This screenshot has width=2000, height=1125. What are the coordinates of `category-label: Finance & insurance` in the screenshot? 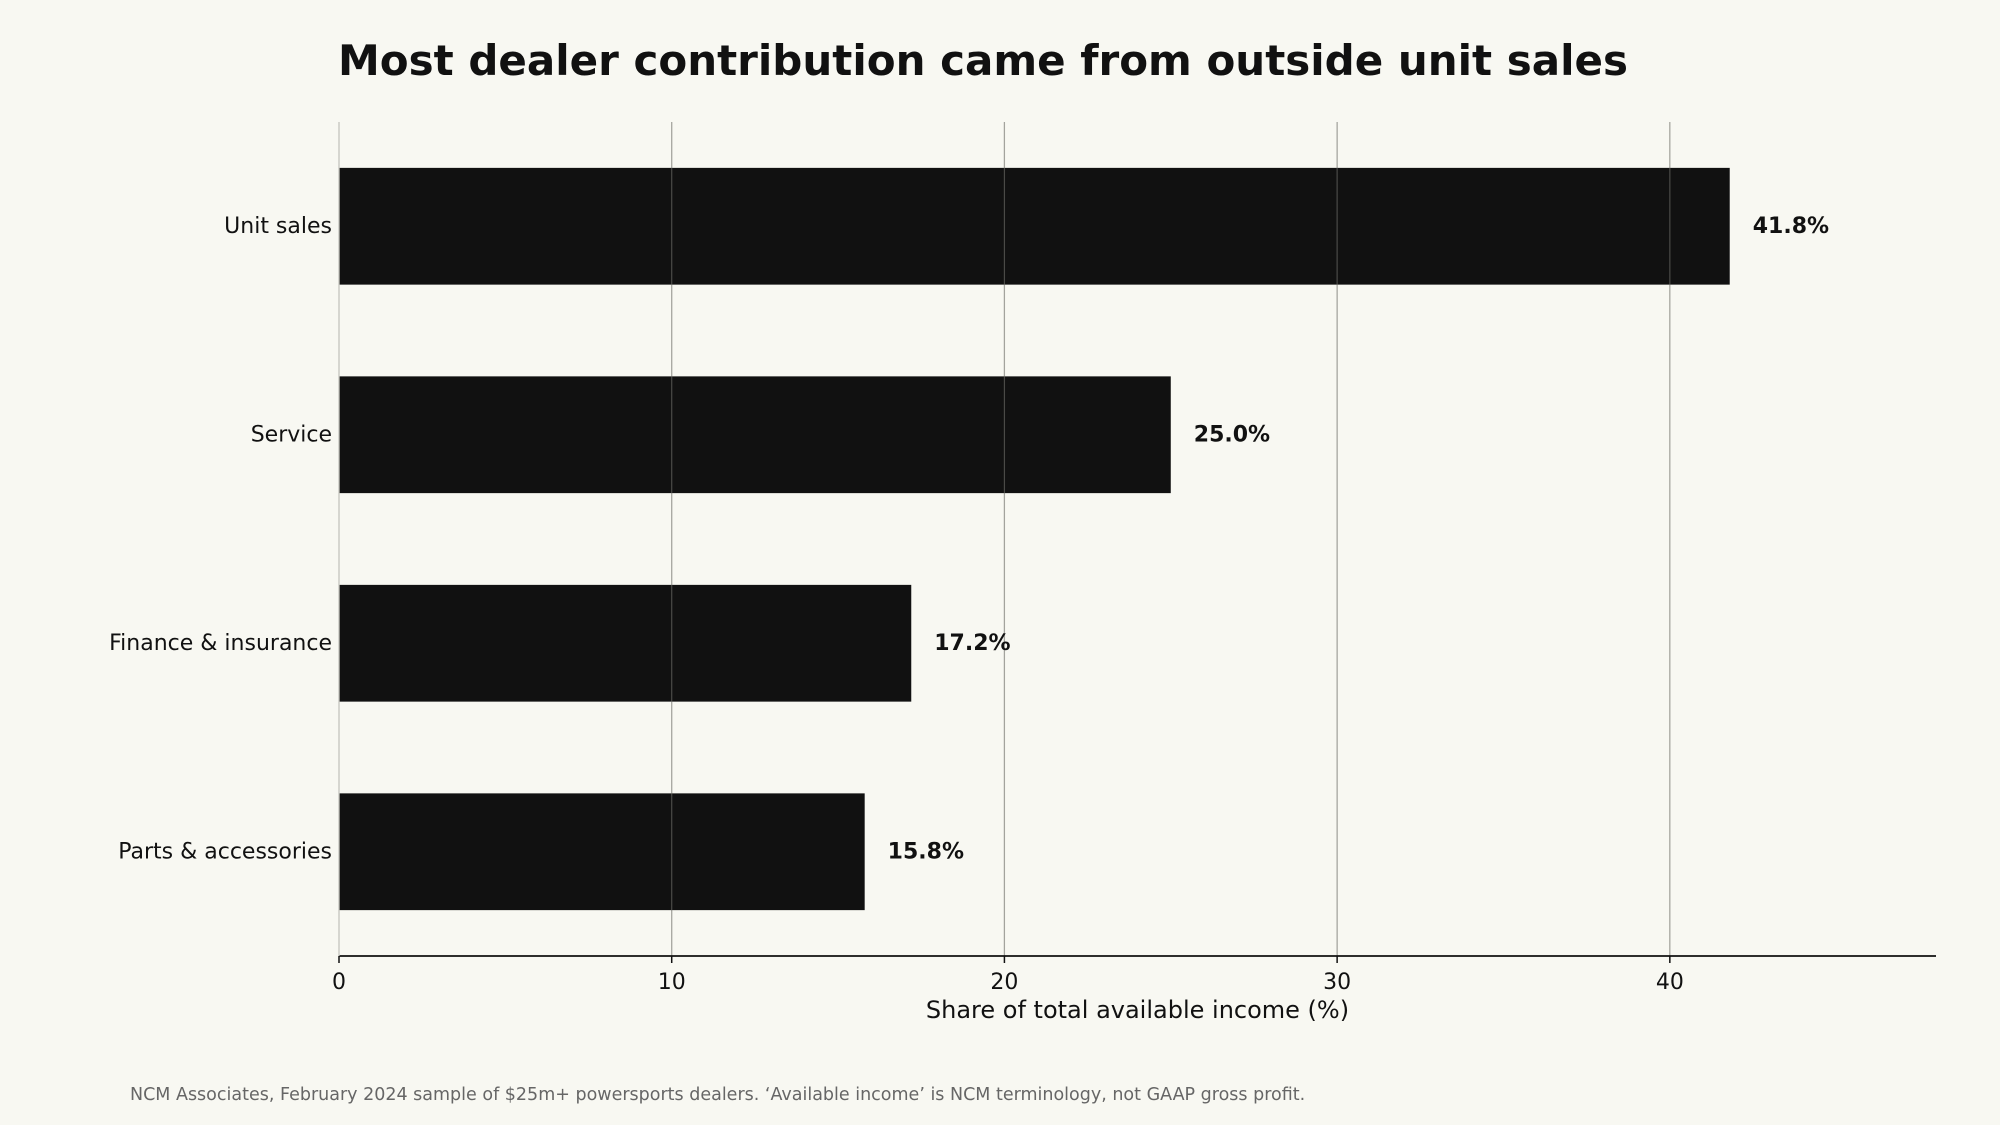 It's located at (220, 643).